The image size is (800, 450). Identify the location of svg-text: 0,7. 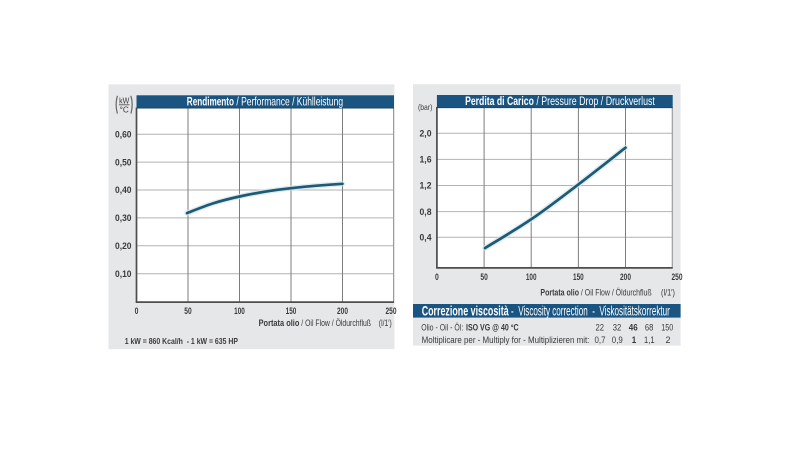
(600, 340).